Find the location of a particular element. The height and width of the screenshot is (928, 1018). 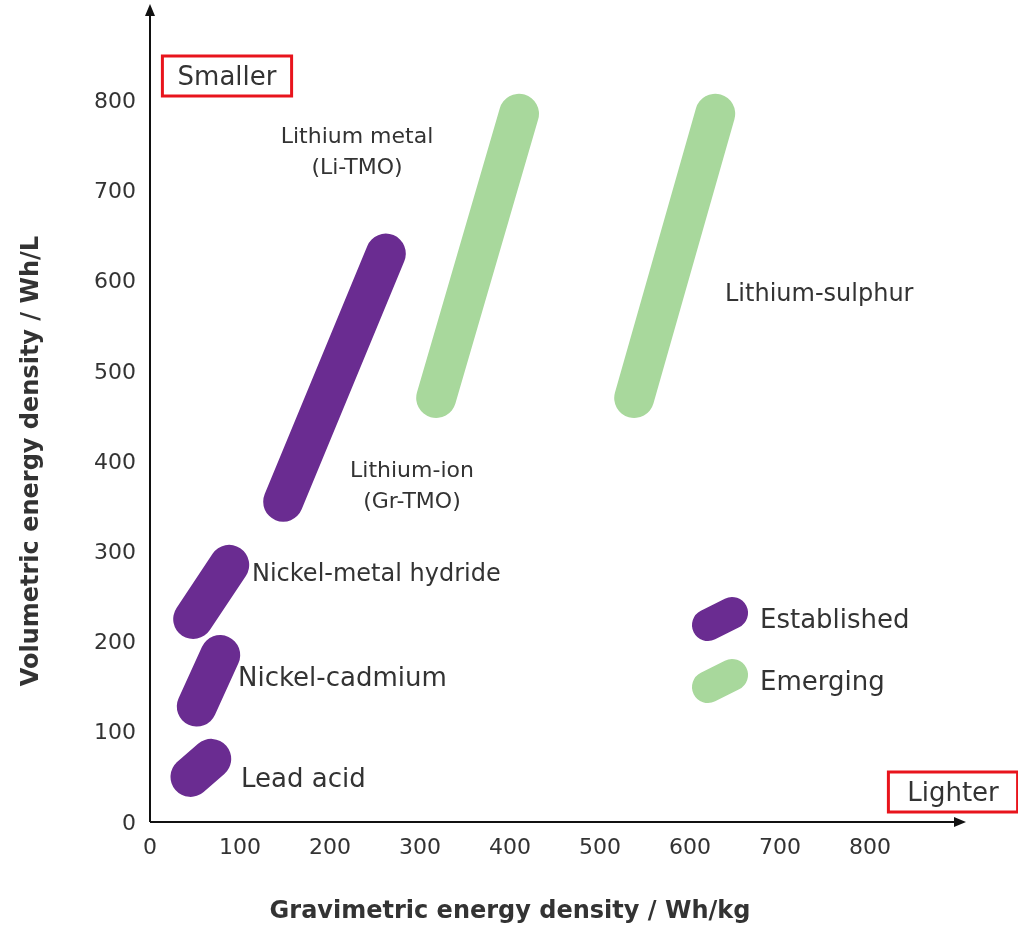

x-tick-label: 400 is located at coordinates (510, 846).